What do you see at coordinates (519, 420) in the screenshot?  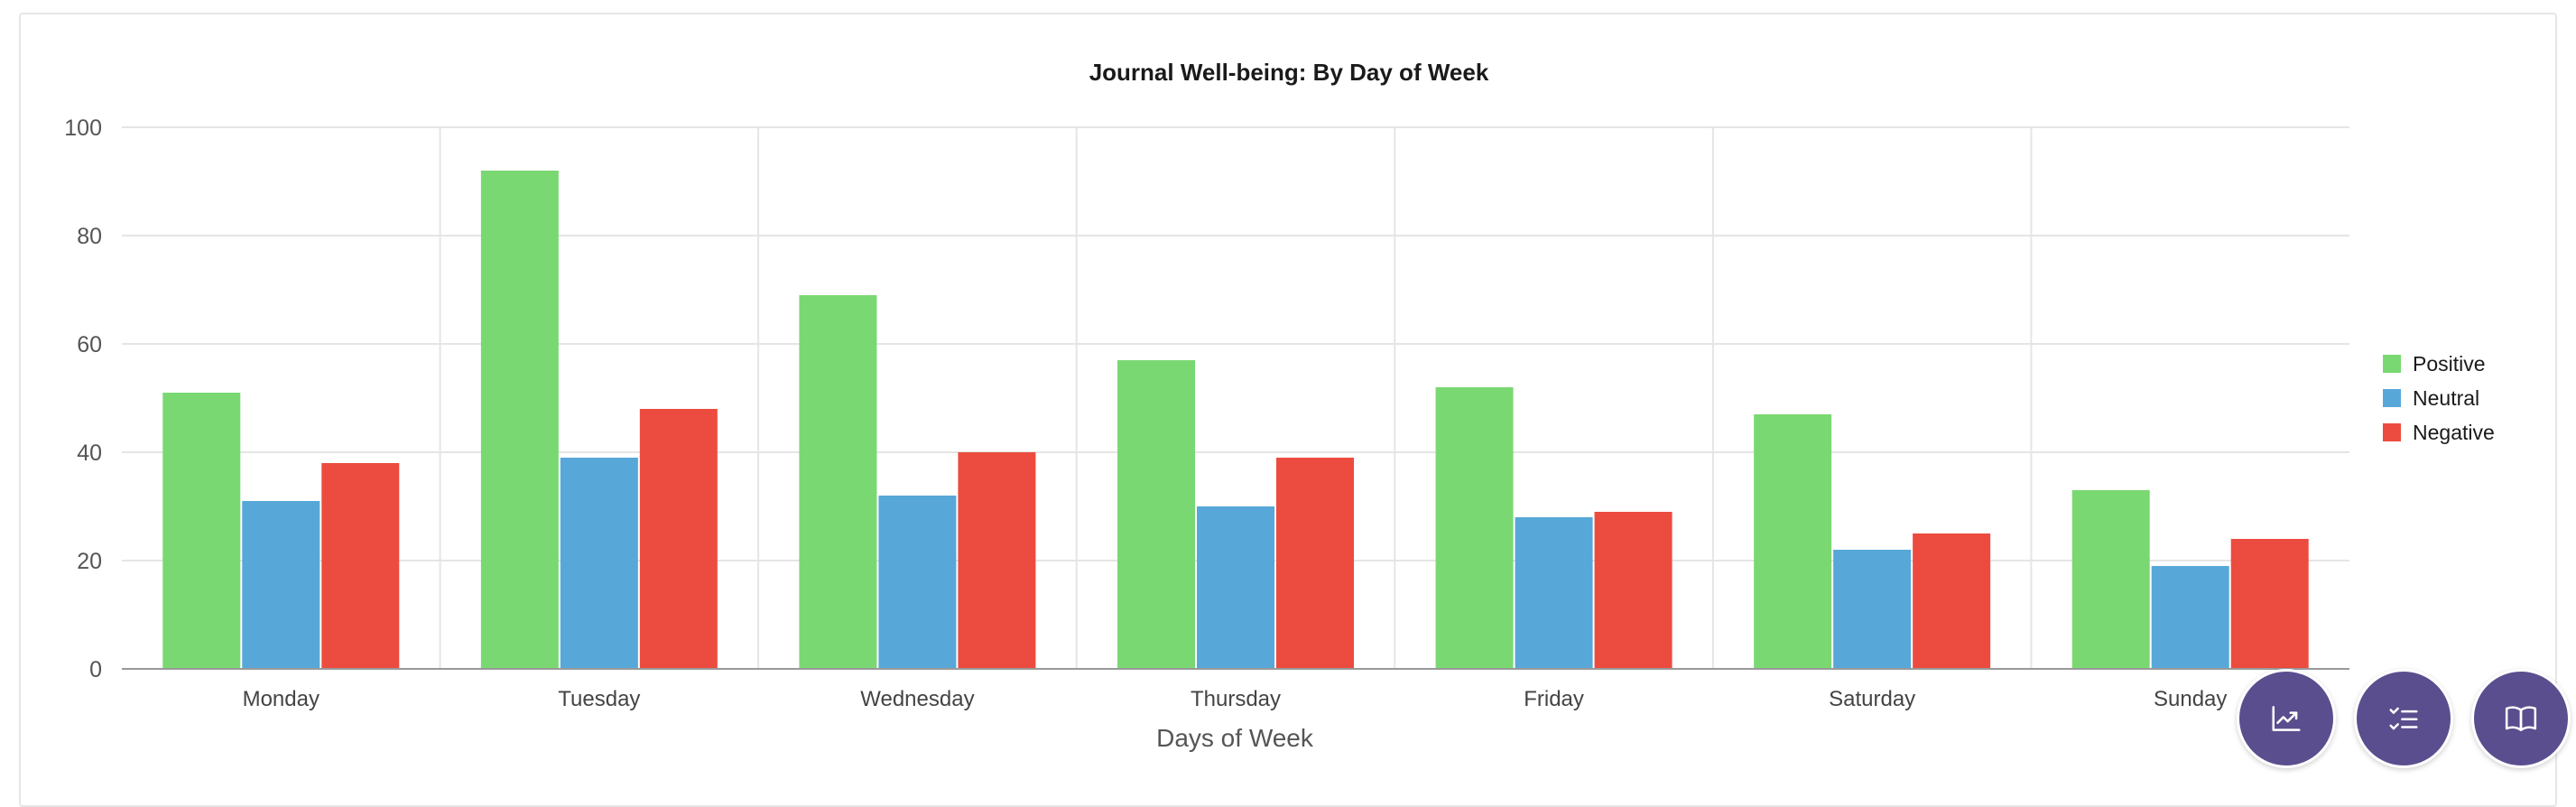 I see `bar-positive-tuesday` at bounding box center [519, 420].